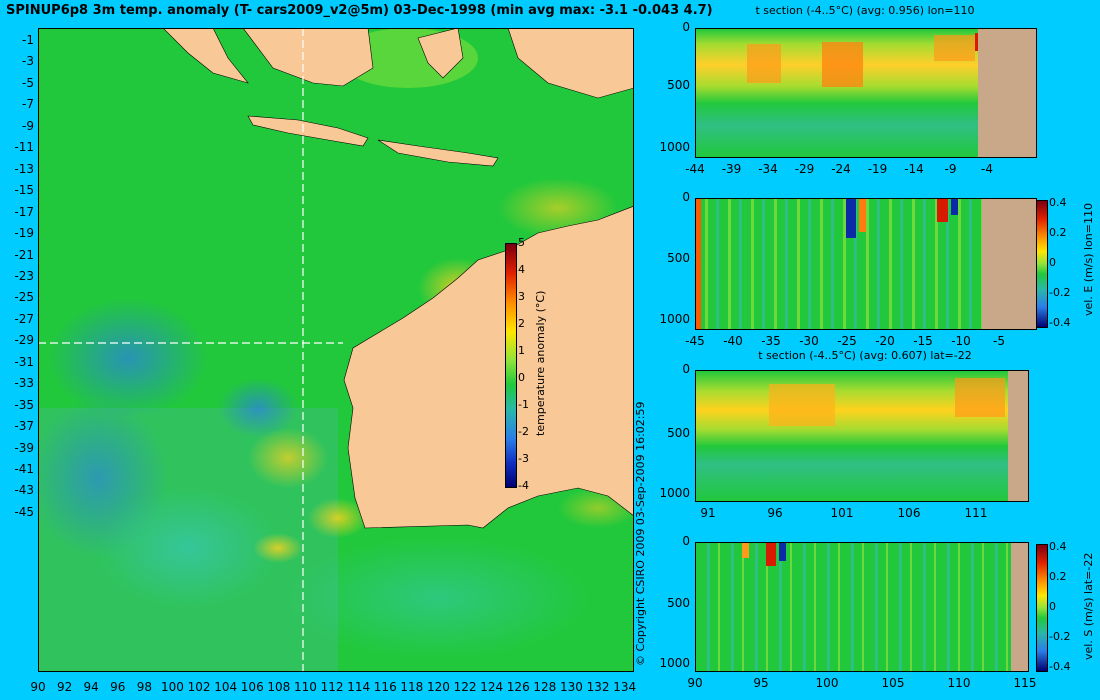 This screenshot has height=700, width=1100. I want to click on lon-tick-label: 102, so click(199, 687).